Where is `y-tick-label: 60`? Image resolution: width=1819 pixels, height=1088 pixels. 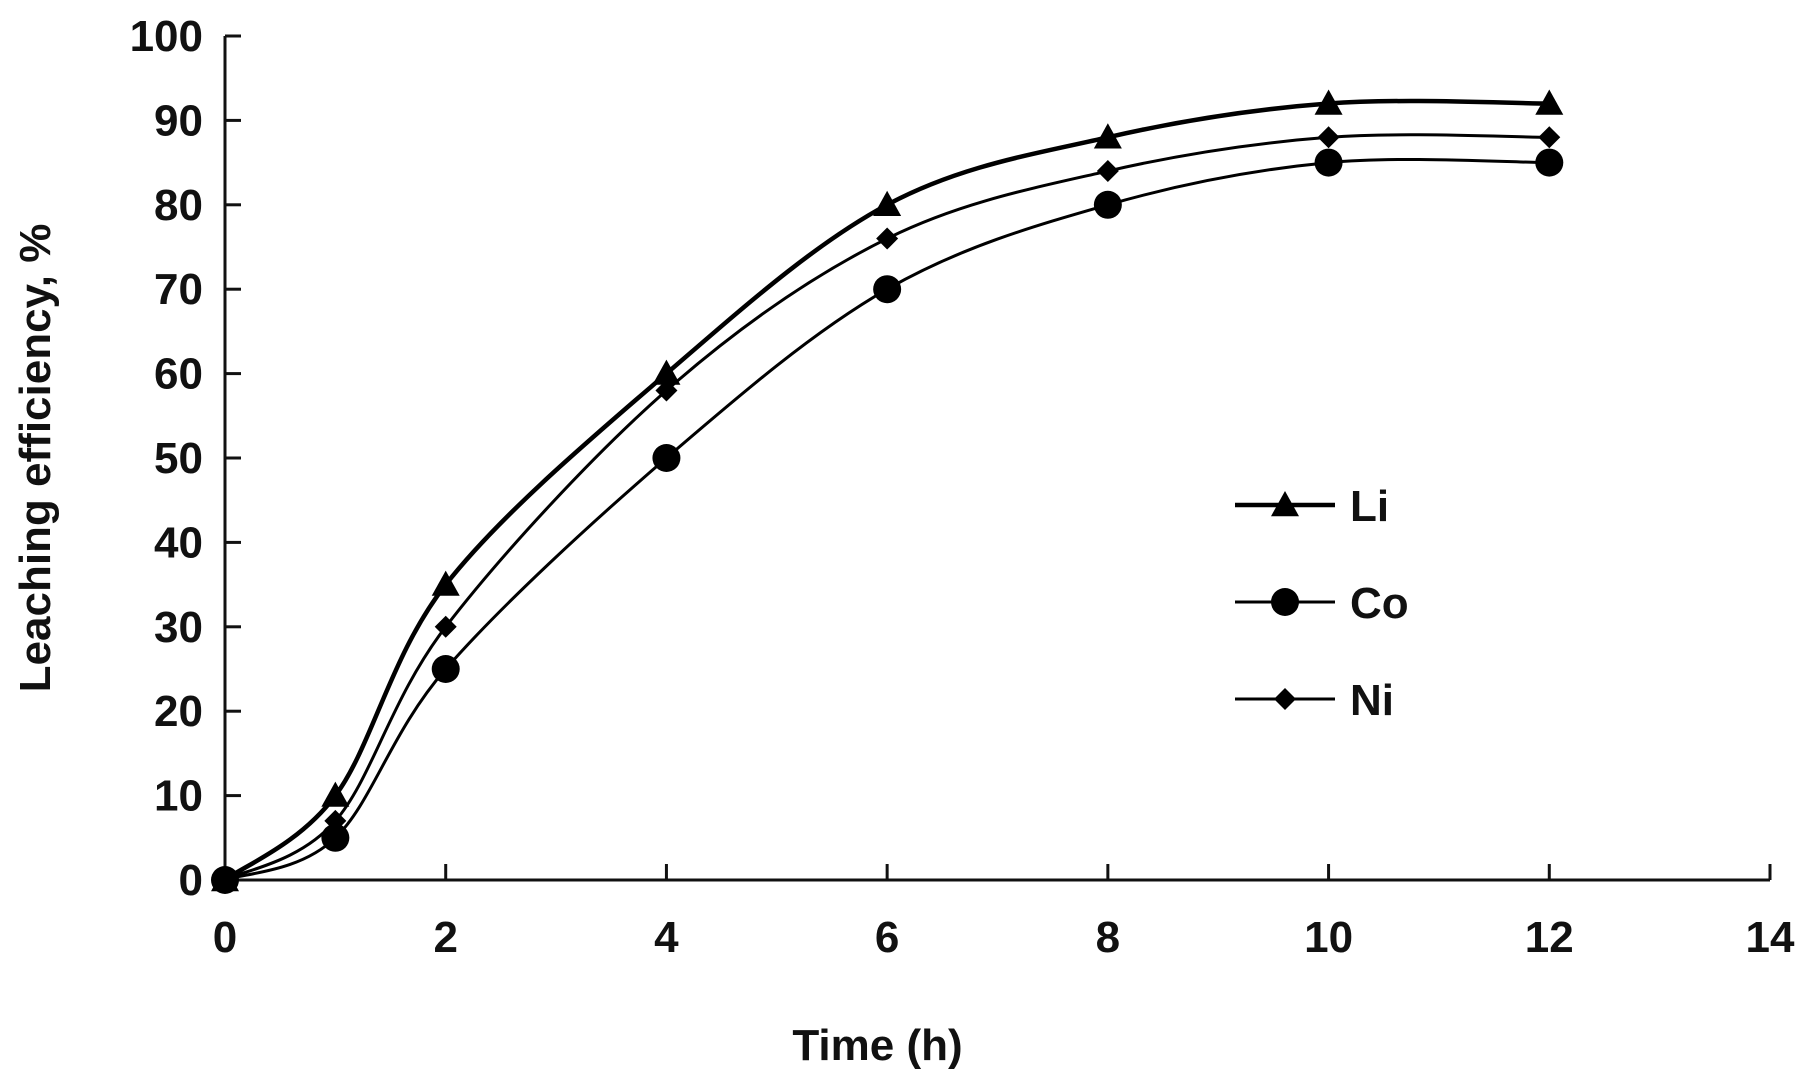 y-tick-label: 60 is located at coordinates (178, 374).